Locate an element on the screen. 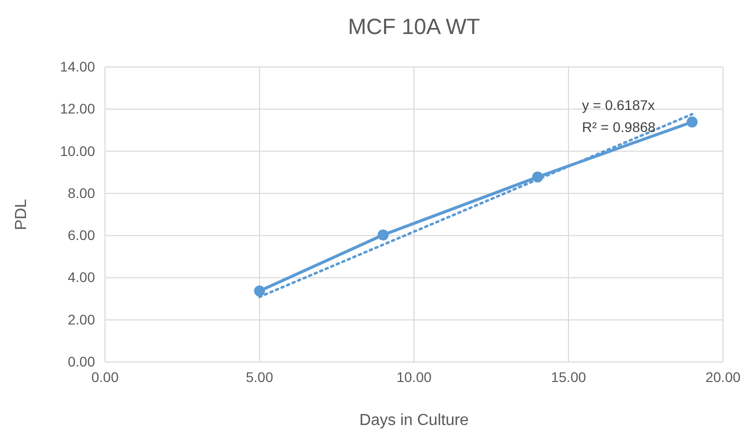 The height and width of the screenshot is (433, 751). y-tick-label: 12.00 is located at coordinates (78, 108).